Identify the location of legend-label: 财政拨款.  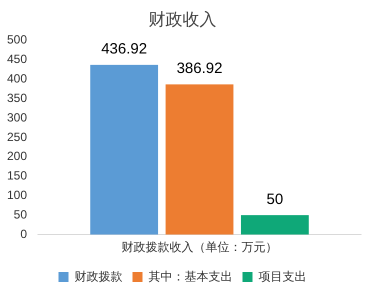
(98, 276).